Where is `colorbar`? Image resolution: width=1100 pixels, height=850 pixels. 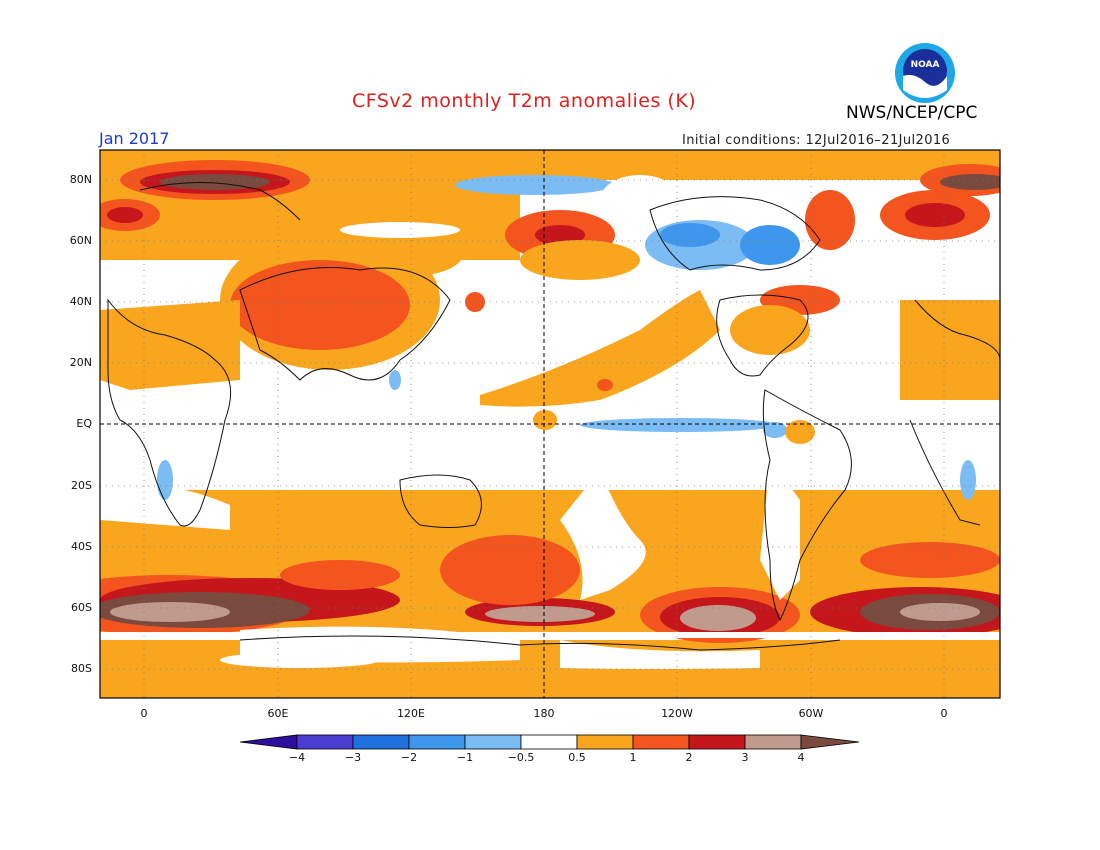
colorbar is located at coordinates (549, 742).